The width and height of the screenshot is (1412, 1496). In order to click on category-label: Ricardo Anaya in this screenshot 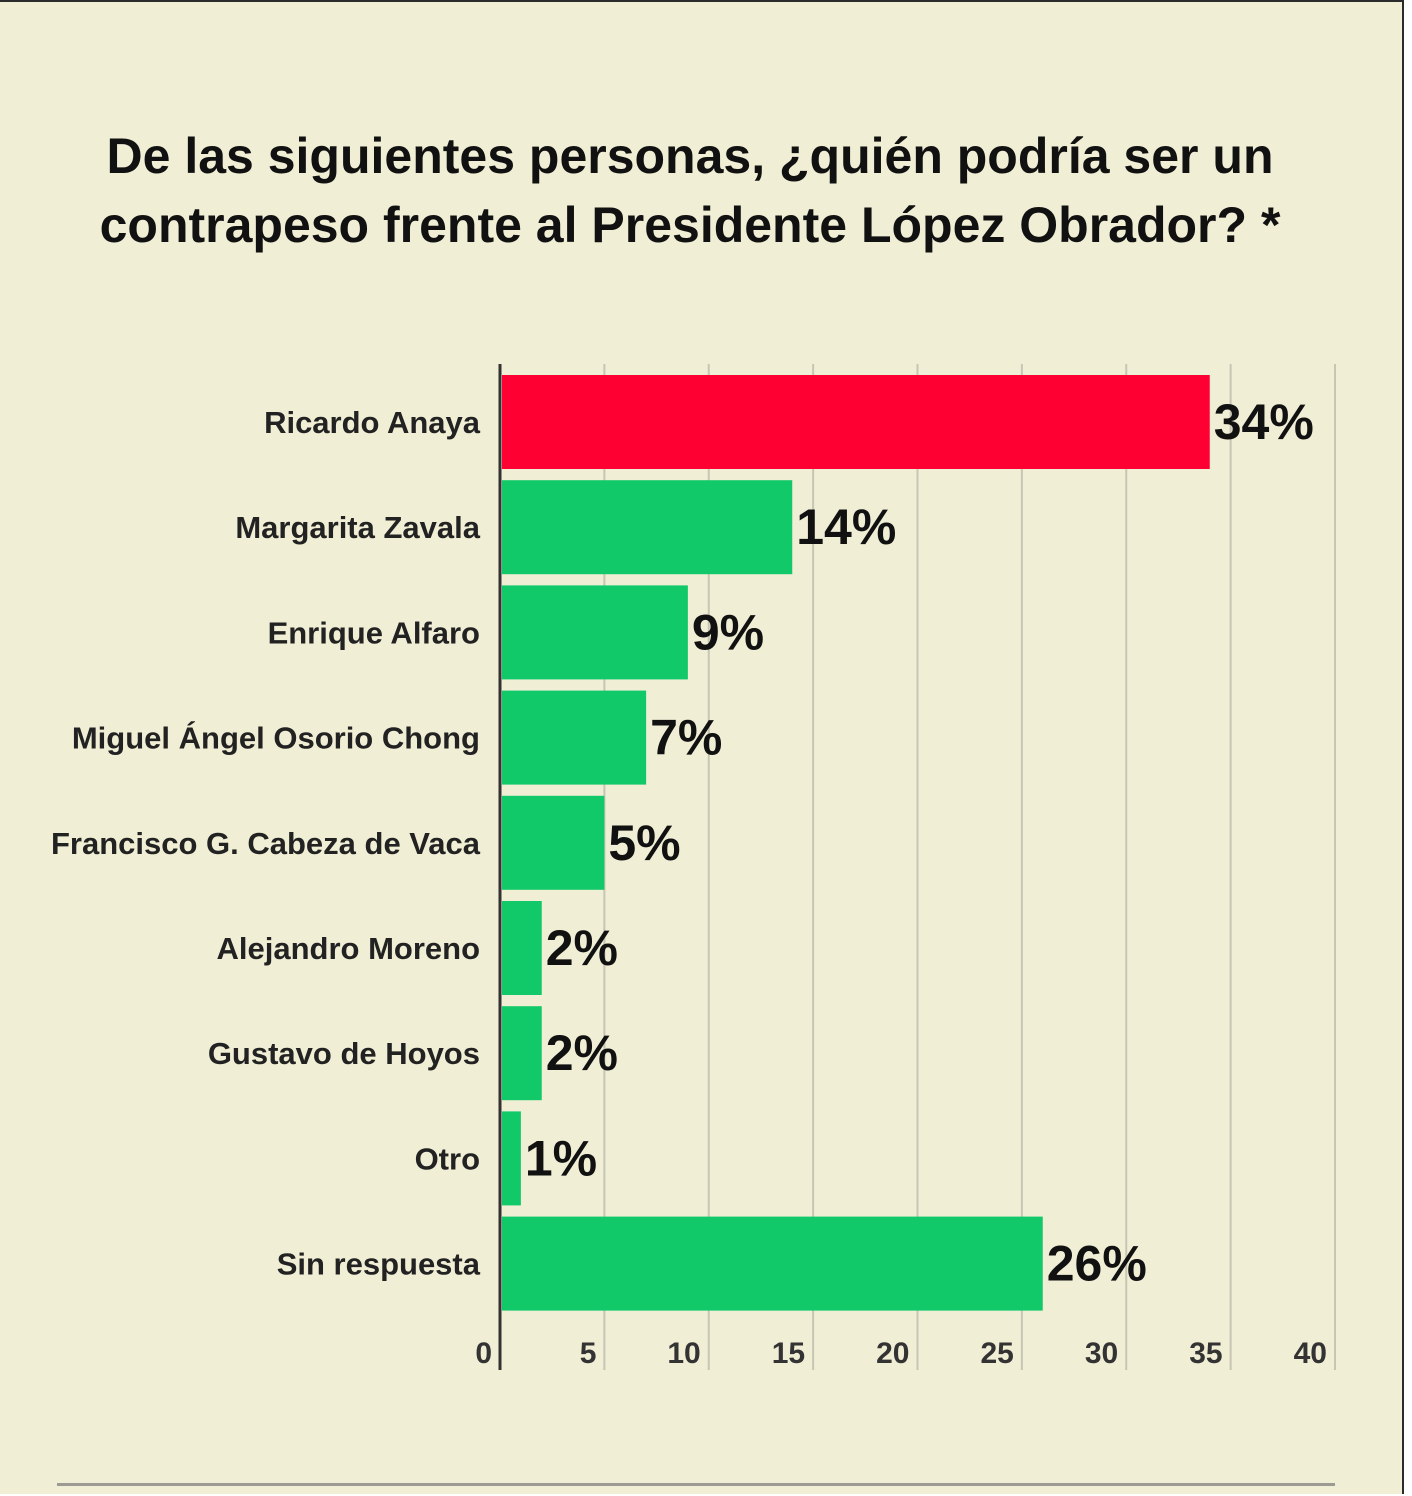, I will do `click(372, 422)`.